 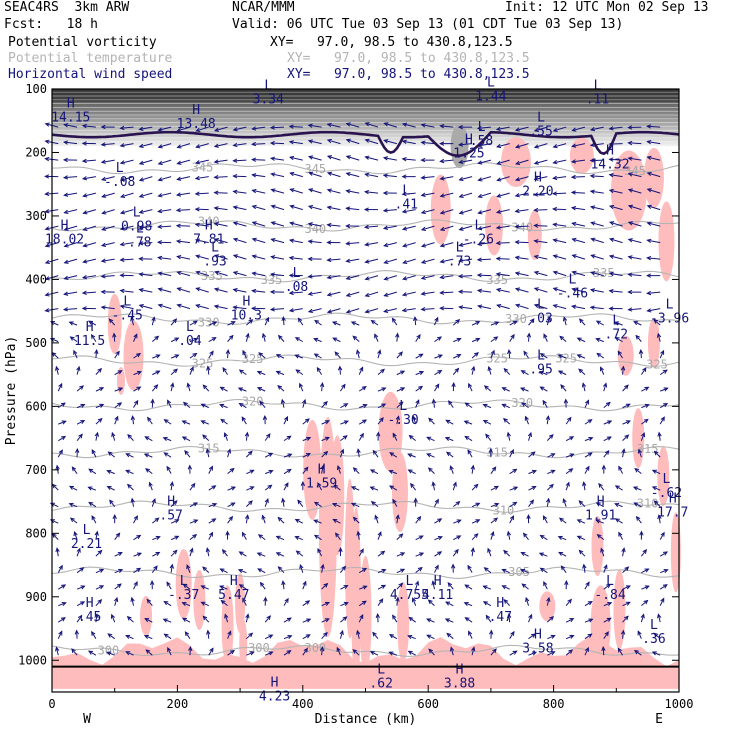 What do you see at coordinates (653, 639) in the screenshot?
I see `extremum-value: .36` at bounding box center [653, 639].